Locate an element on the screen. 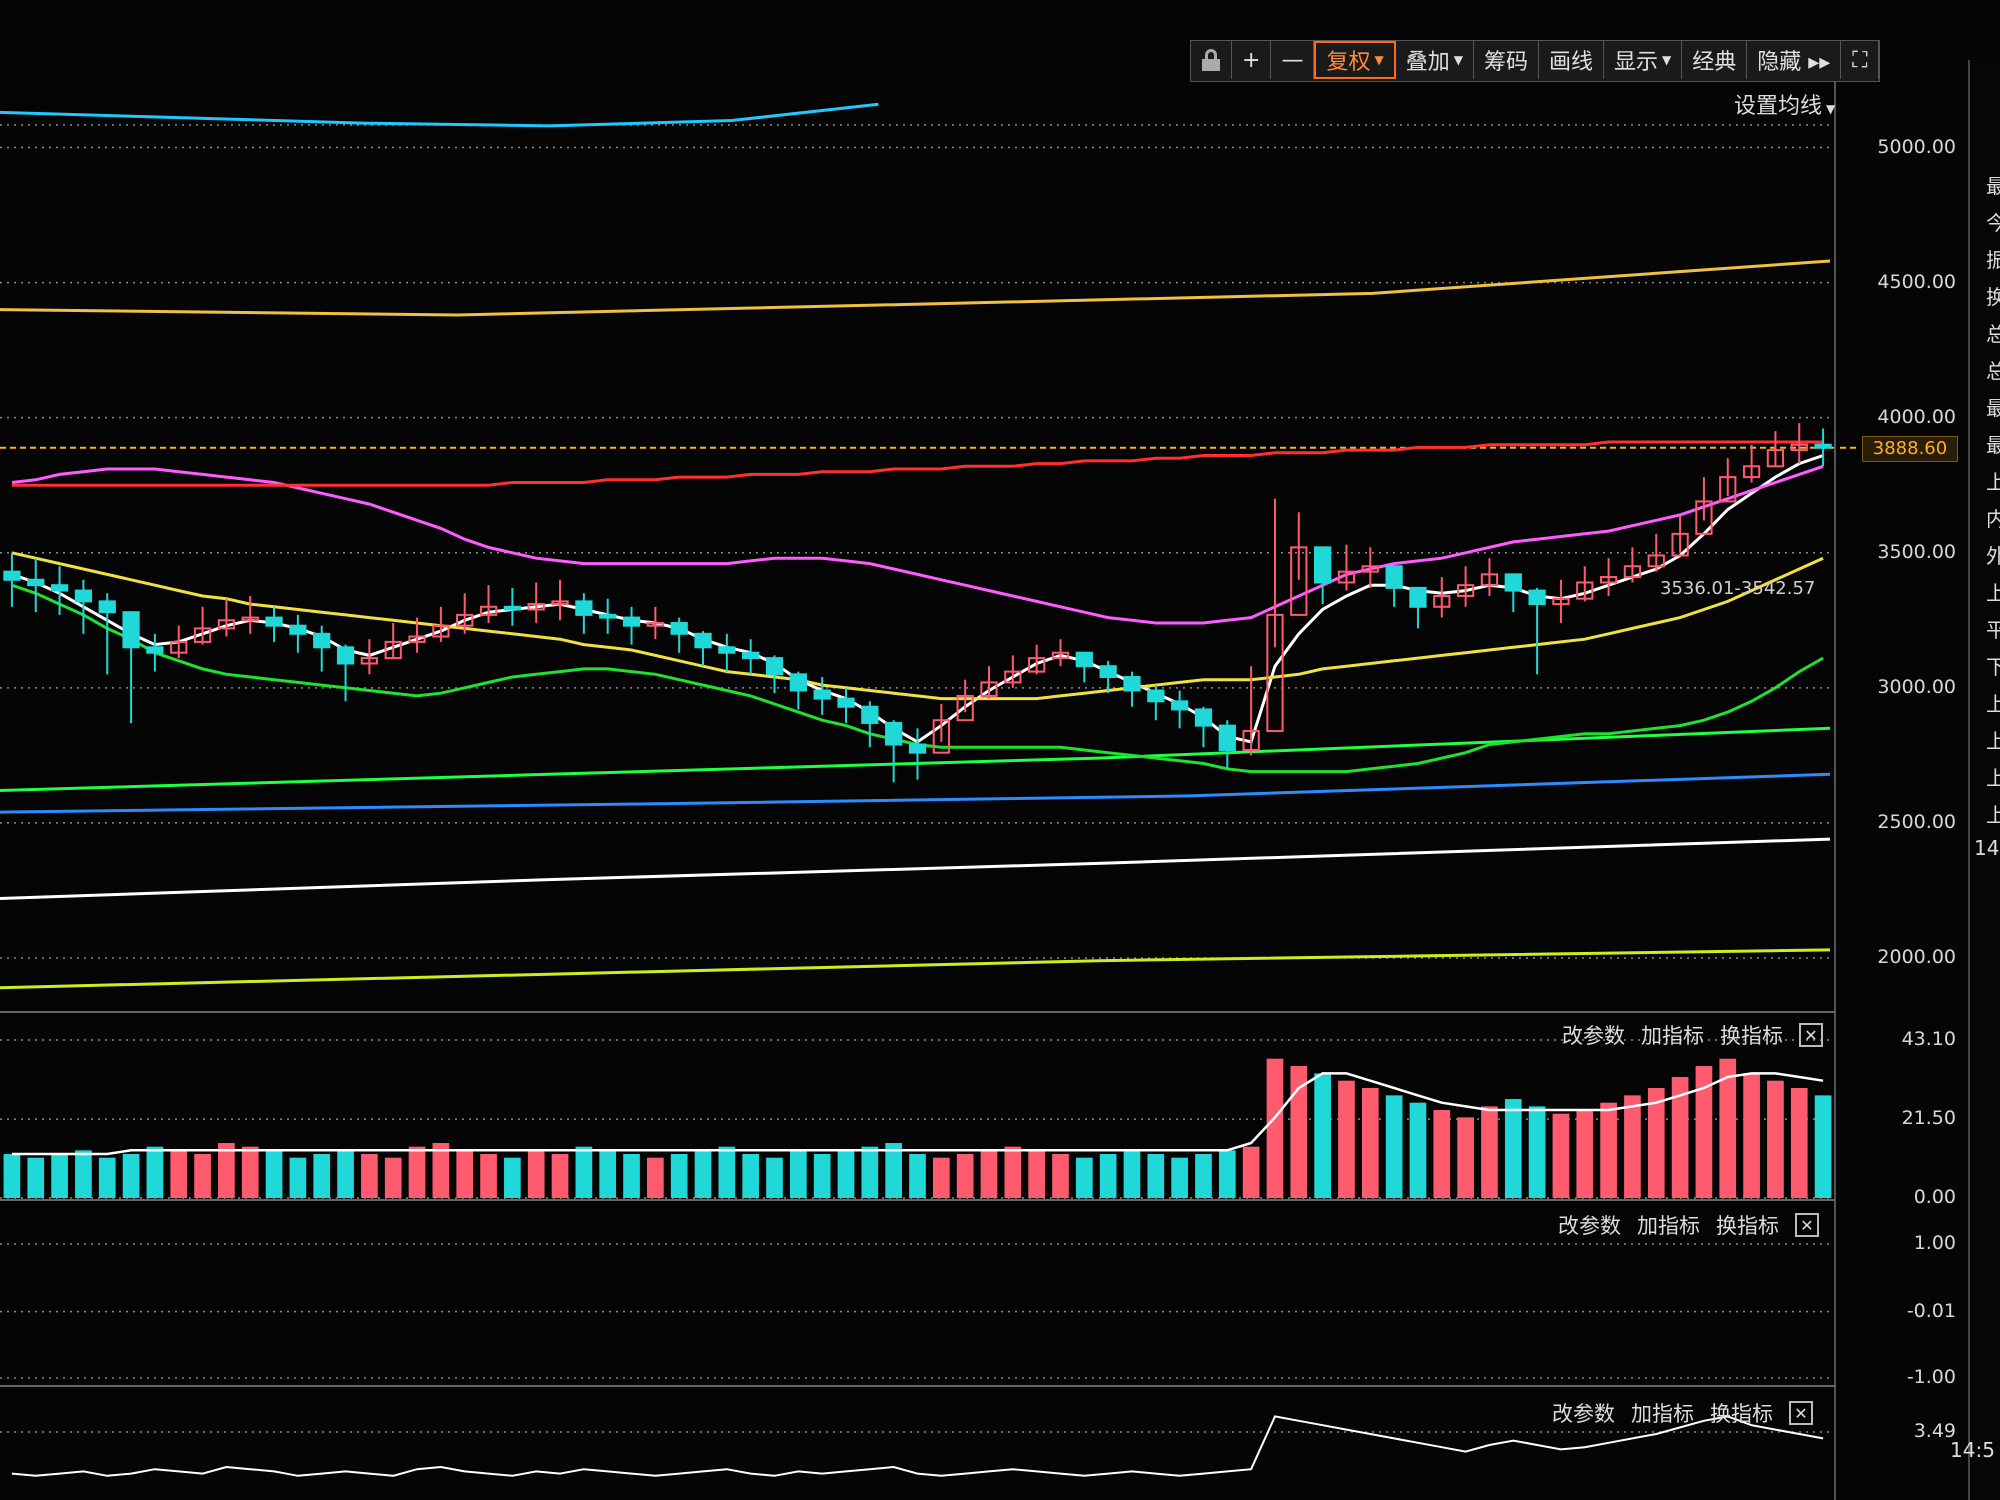 This screenshot has width=2000, height=1500. right-info-label: 外 is located at coordinates (1993, 556).